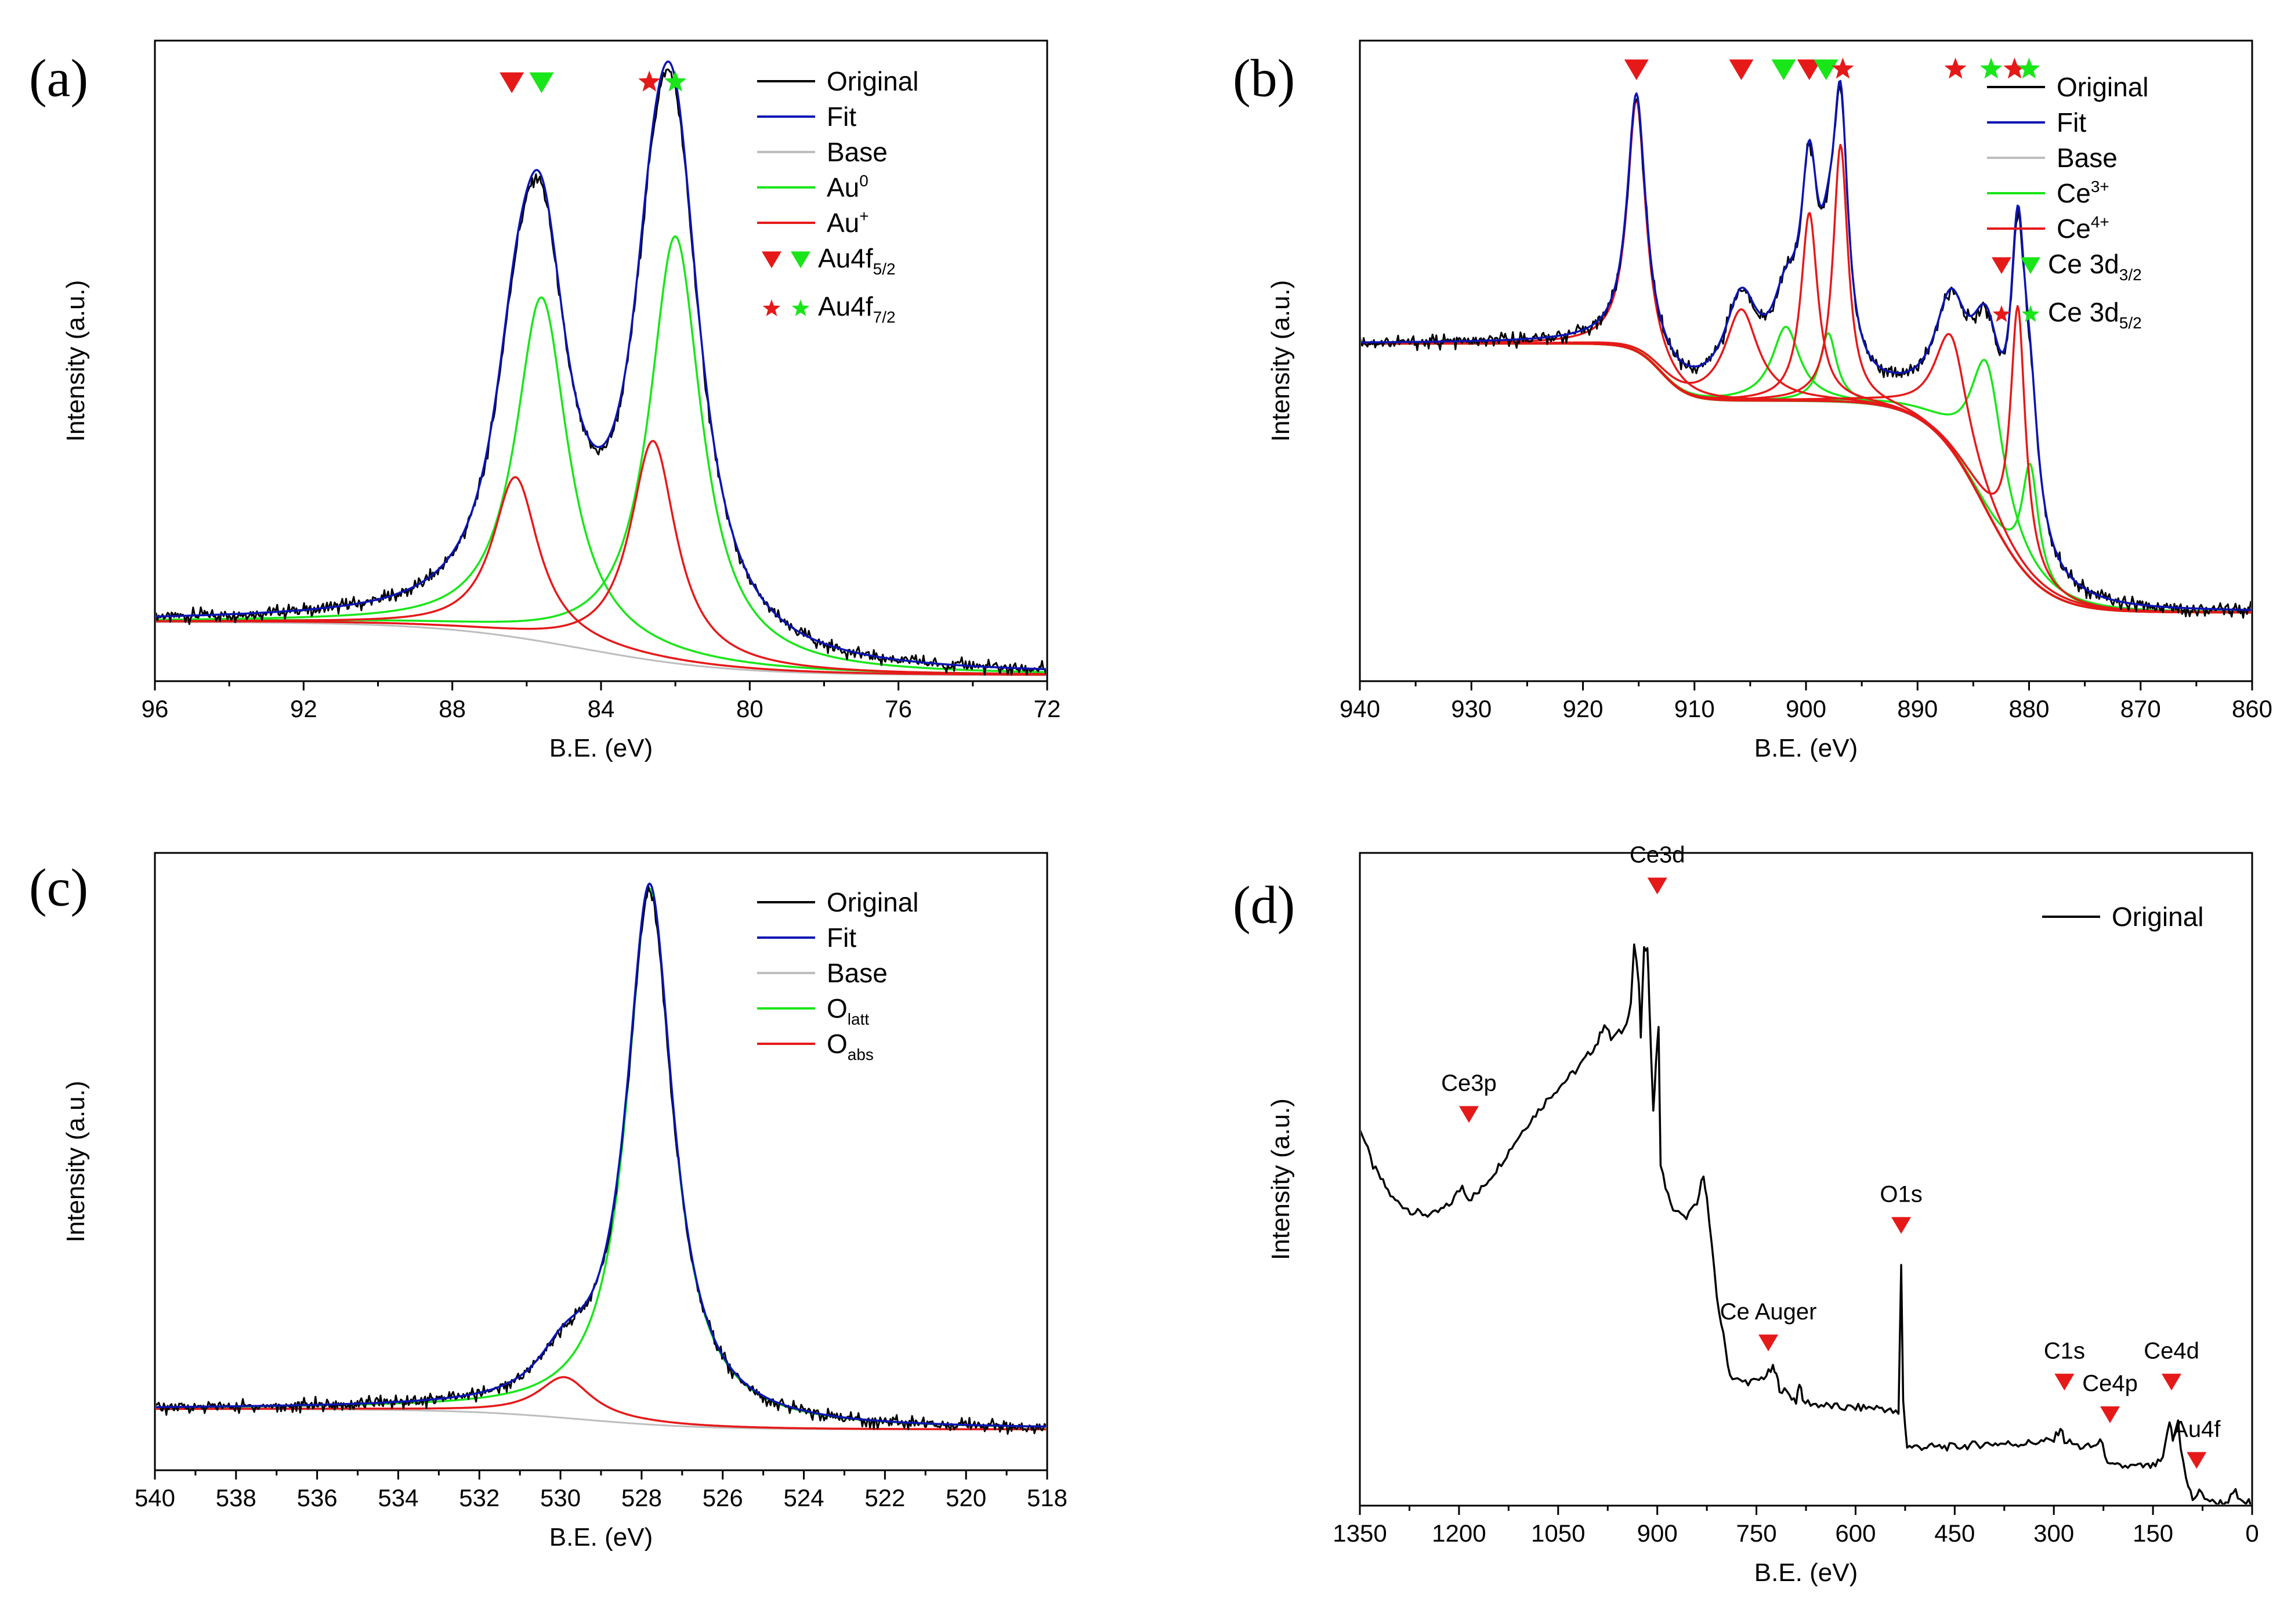  Describe the element at coordinates (479, 1498) in the screenshot. I see `x-tick-label: 532` at that location.